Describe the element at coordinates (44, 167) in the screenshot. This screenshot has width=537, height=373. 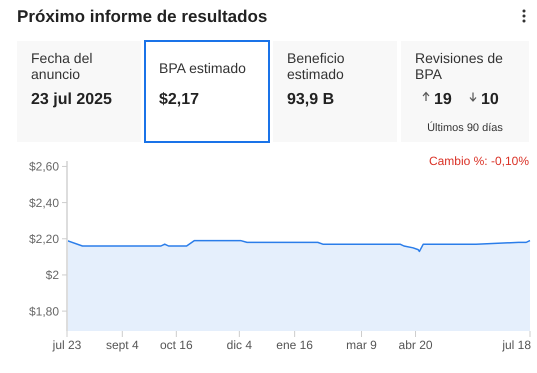
I see `y-tick-label: $2,60` at that location.